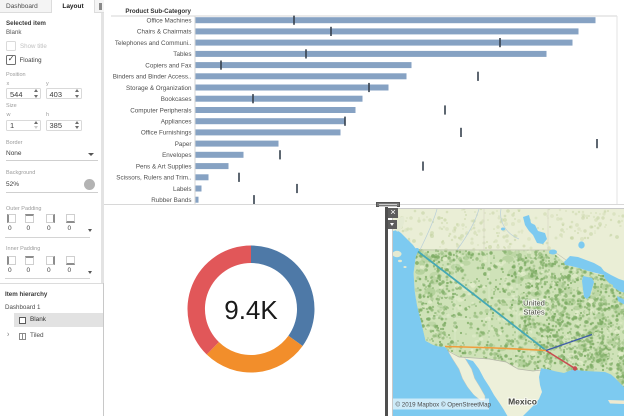 The height and width of the screenshot is (416, 624). Describe the element at coordinates (153, 178) in the screenshot. I see `svg-text: Scissors, Rulers and Trim..` at that location.